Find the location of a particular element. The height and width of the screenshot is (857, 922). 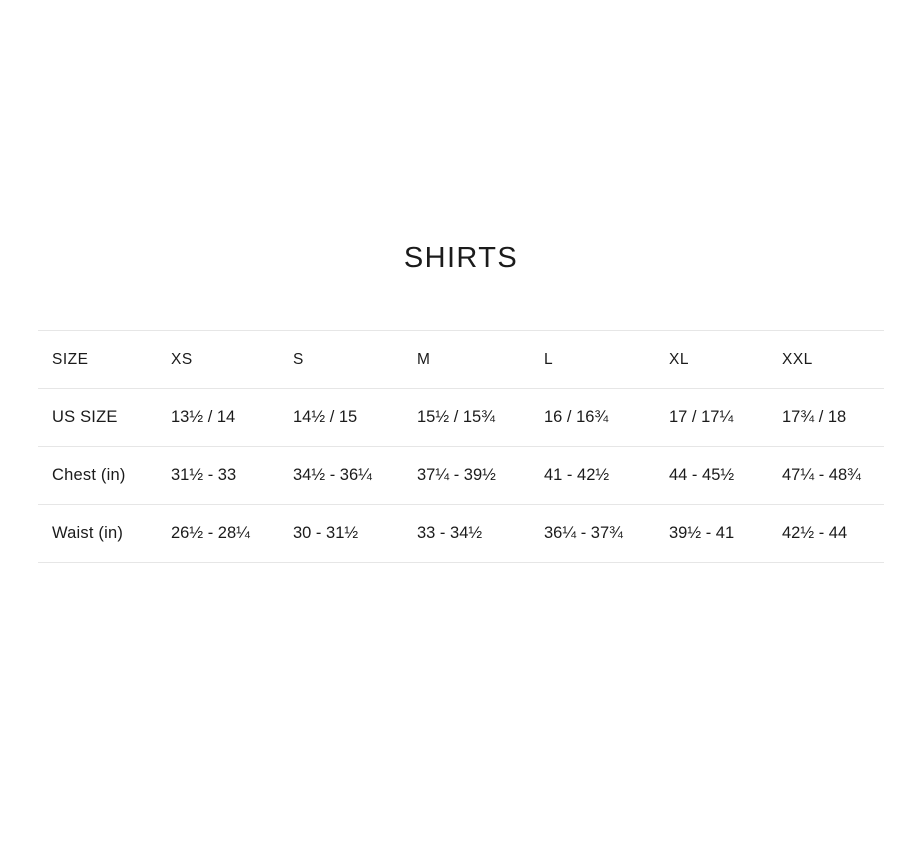

cell-chest-s-text: 34½ - 36¼ is located at coordinates (332, 475).